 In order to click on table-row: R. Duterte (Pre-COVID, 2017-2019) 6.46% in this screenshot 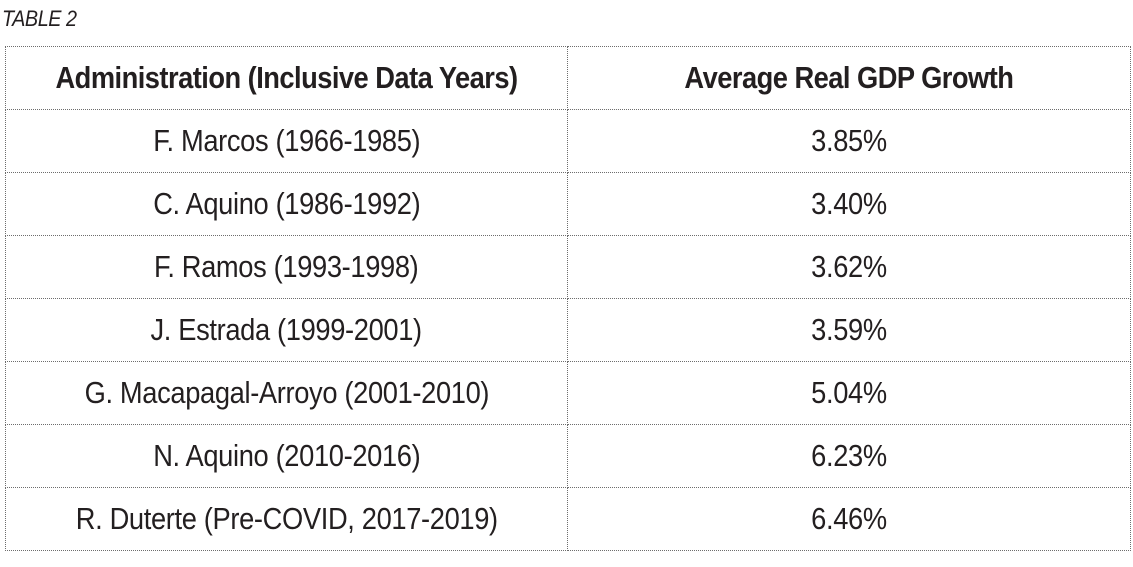, I will do `click(568, 519)`.